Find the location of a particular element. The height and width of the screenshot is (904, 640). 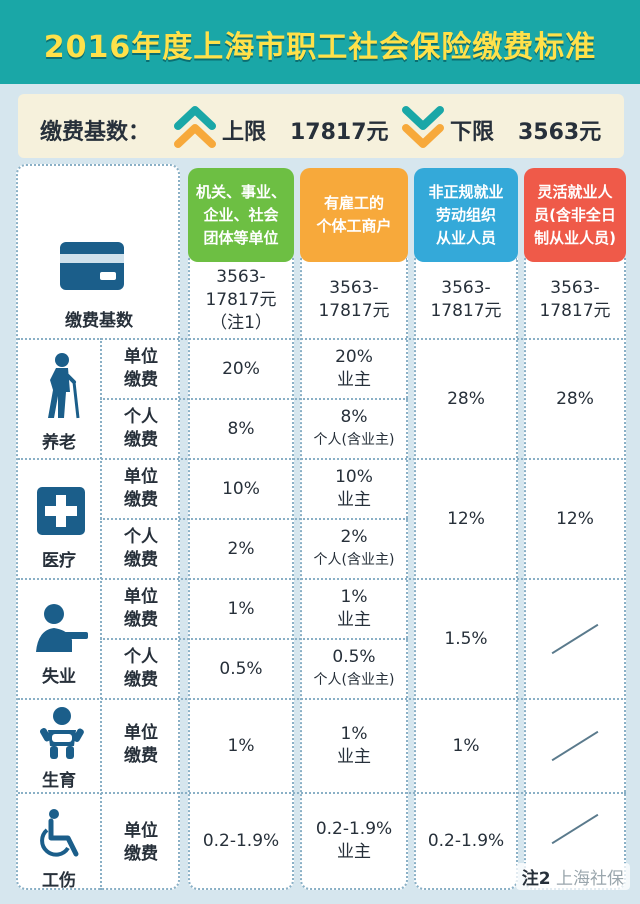

medical-informal: 12% is located at coordinates (466, 518).